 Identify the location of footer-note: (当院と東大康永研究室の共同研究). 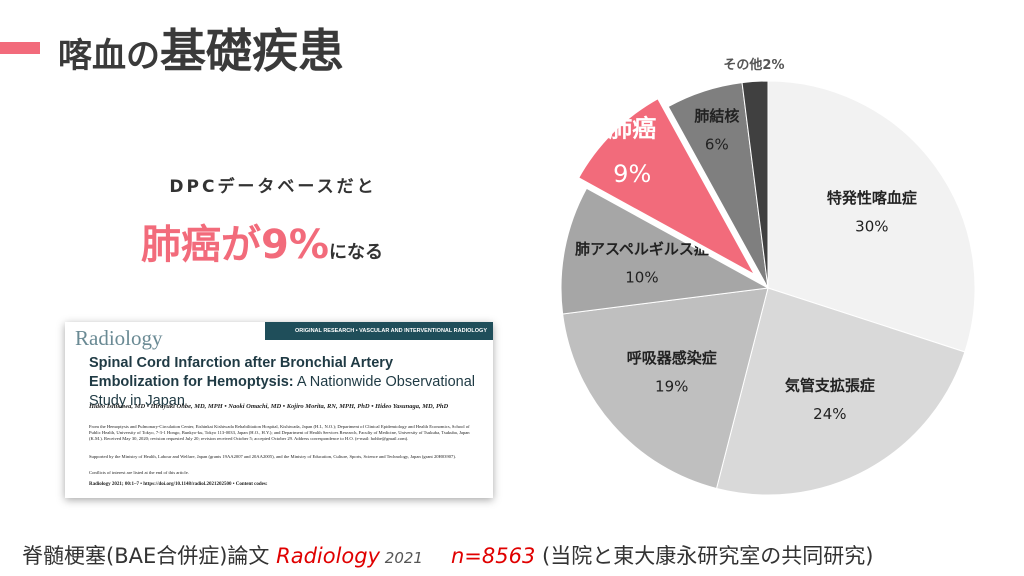
(704, 556).